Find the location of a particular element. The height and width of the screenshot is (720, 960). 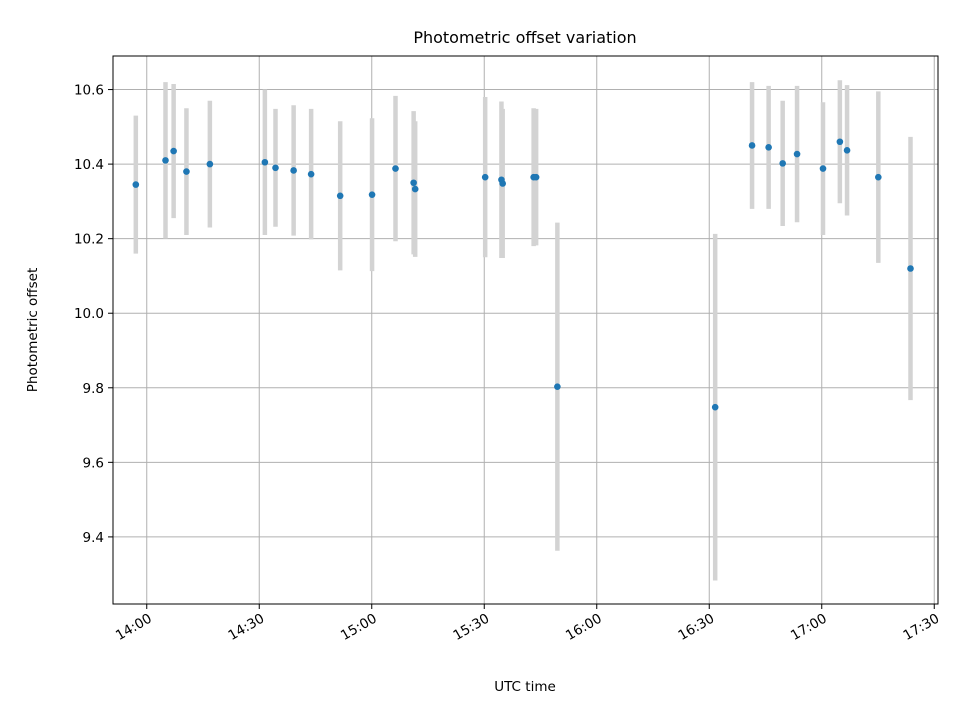

y-tick-label: 9.6 is located at coordinates (93, 463).